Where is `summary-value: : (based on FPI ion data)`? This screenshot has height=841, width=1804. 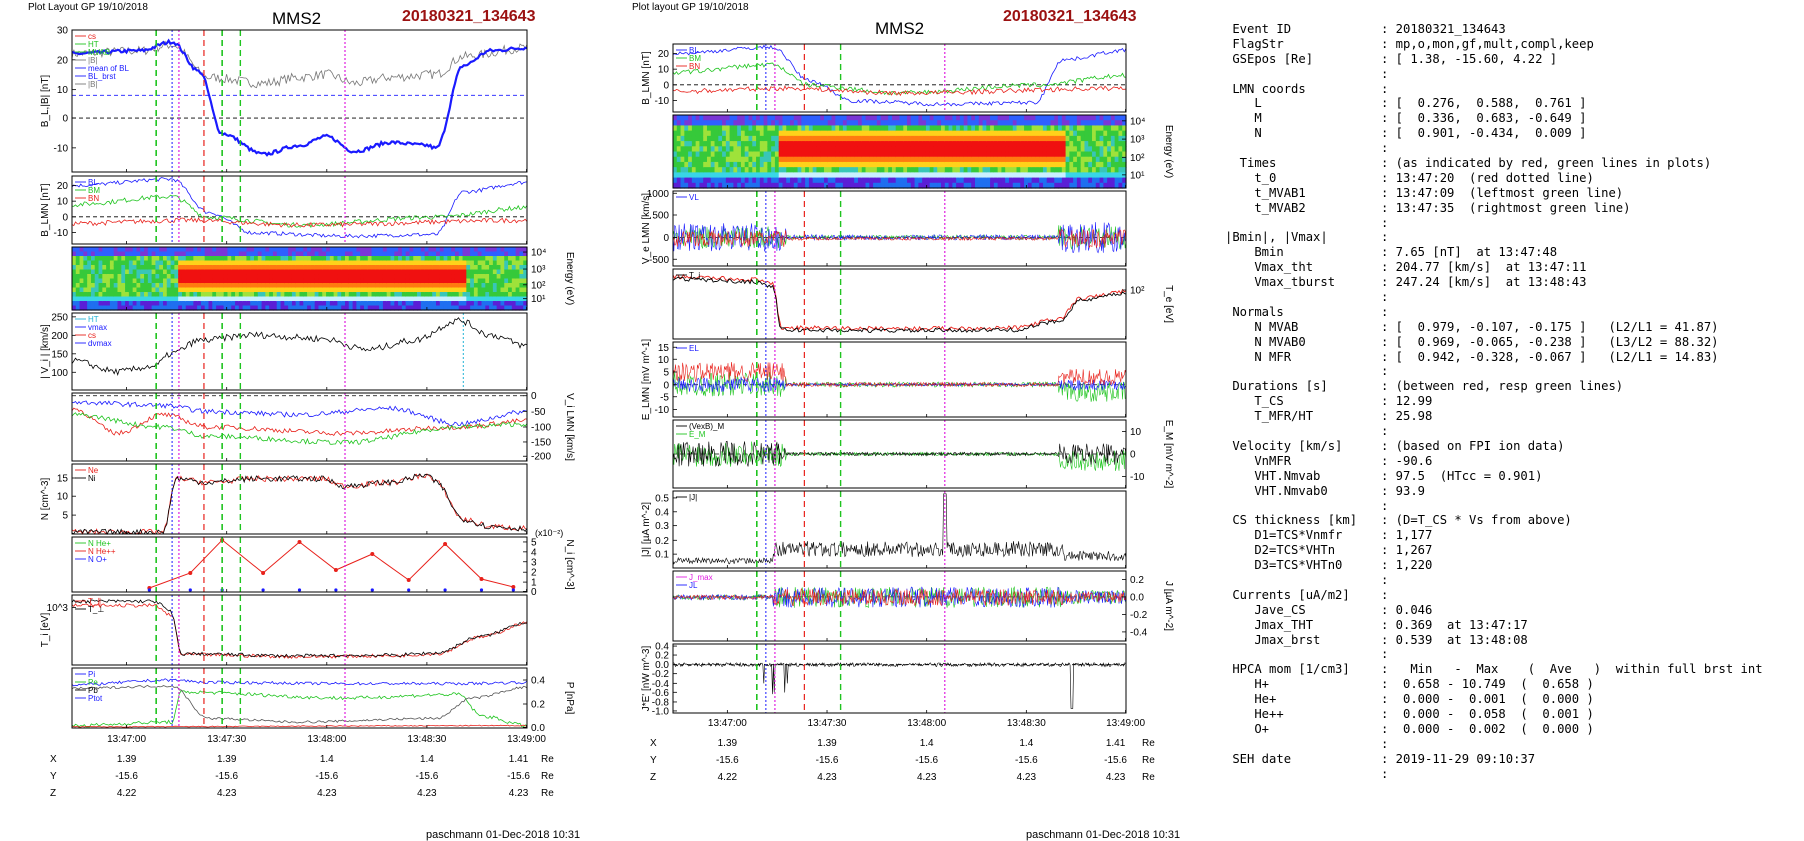 summary-value: : (based on FPI ion data) is located at coordinates (1473, 445).